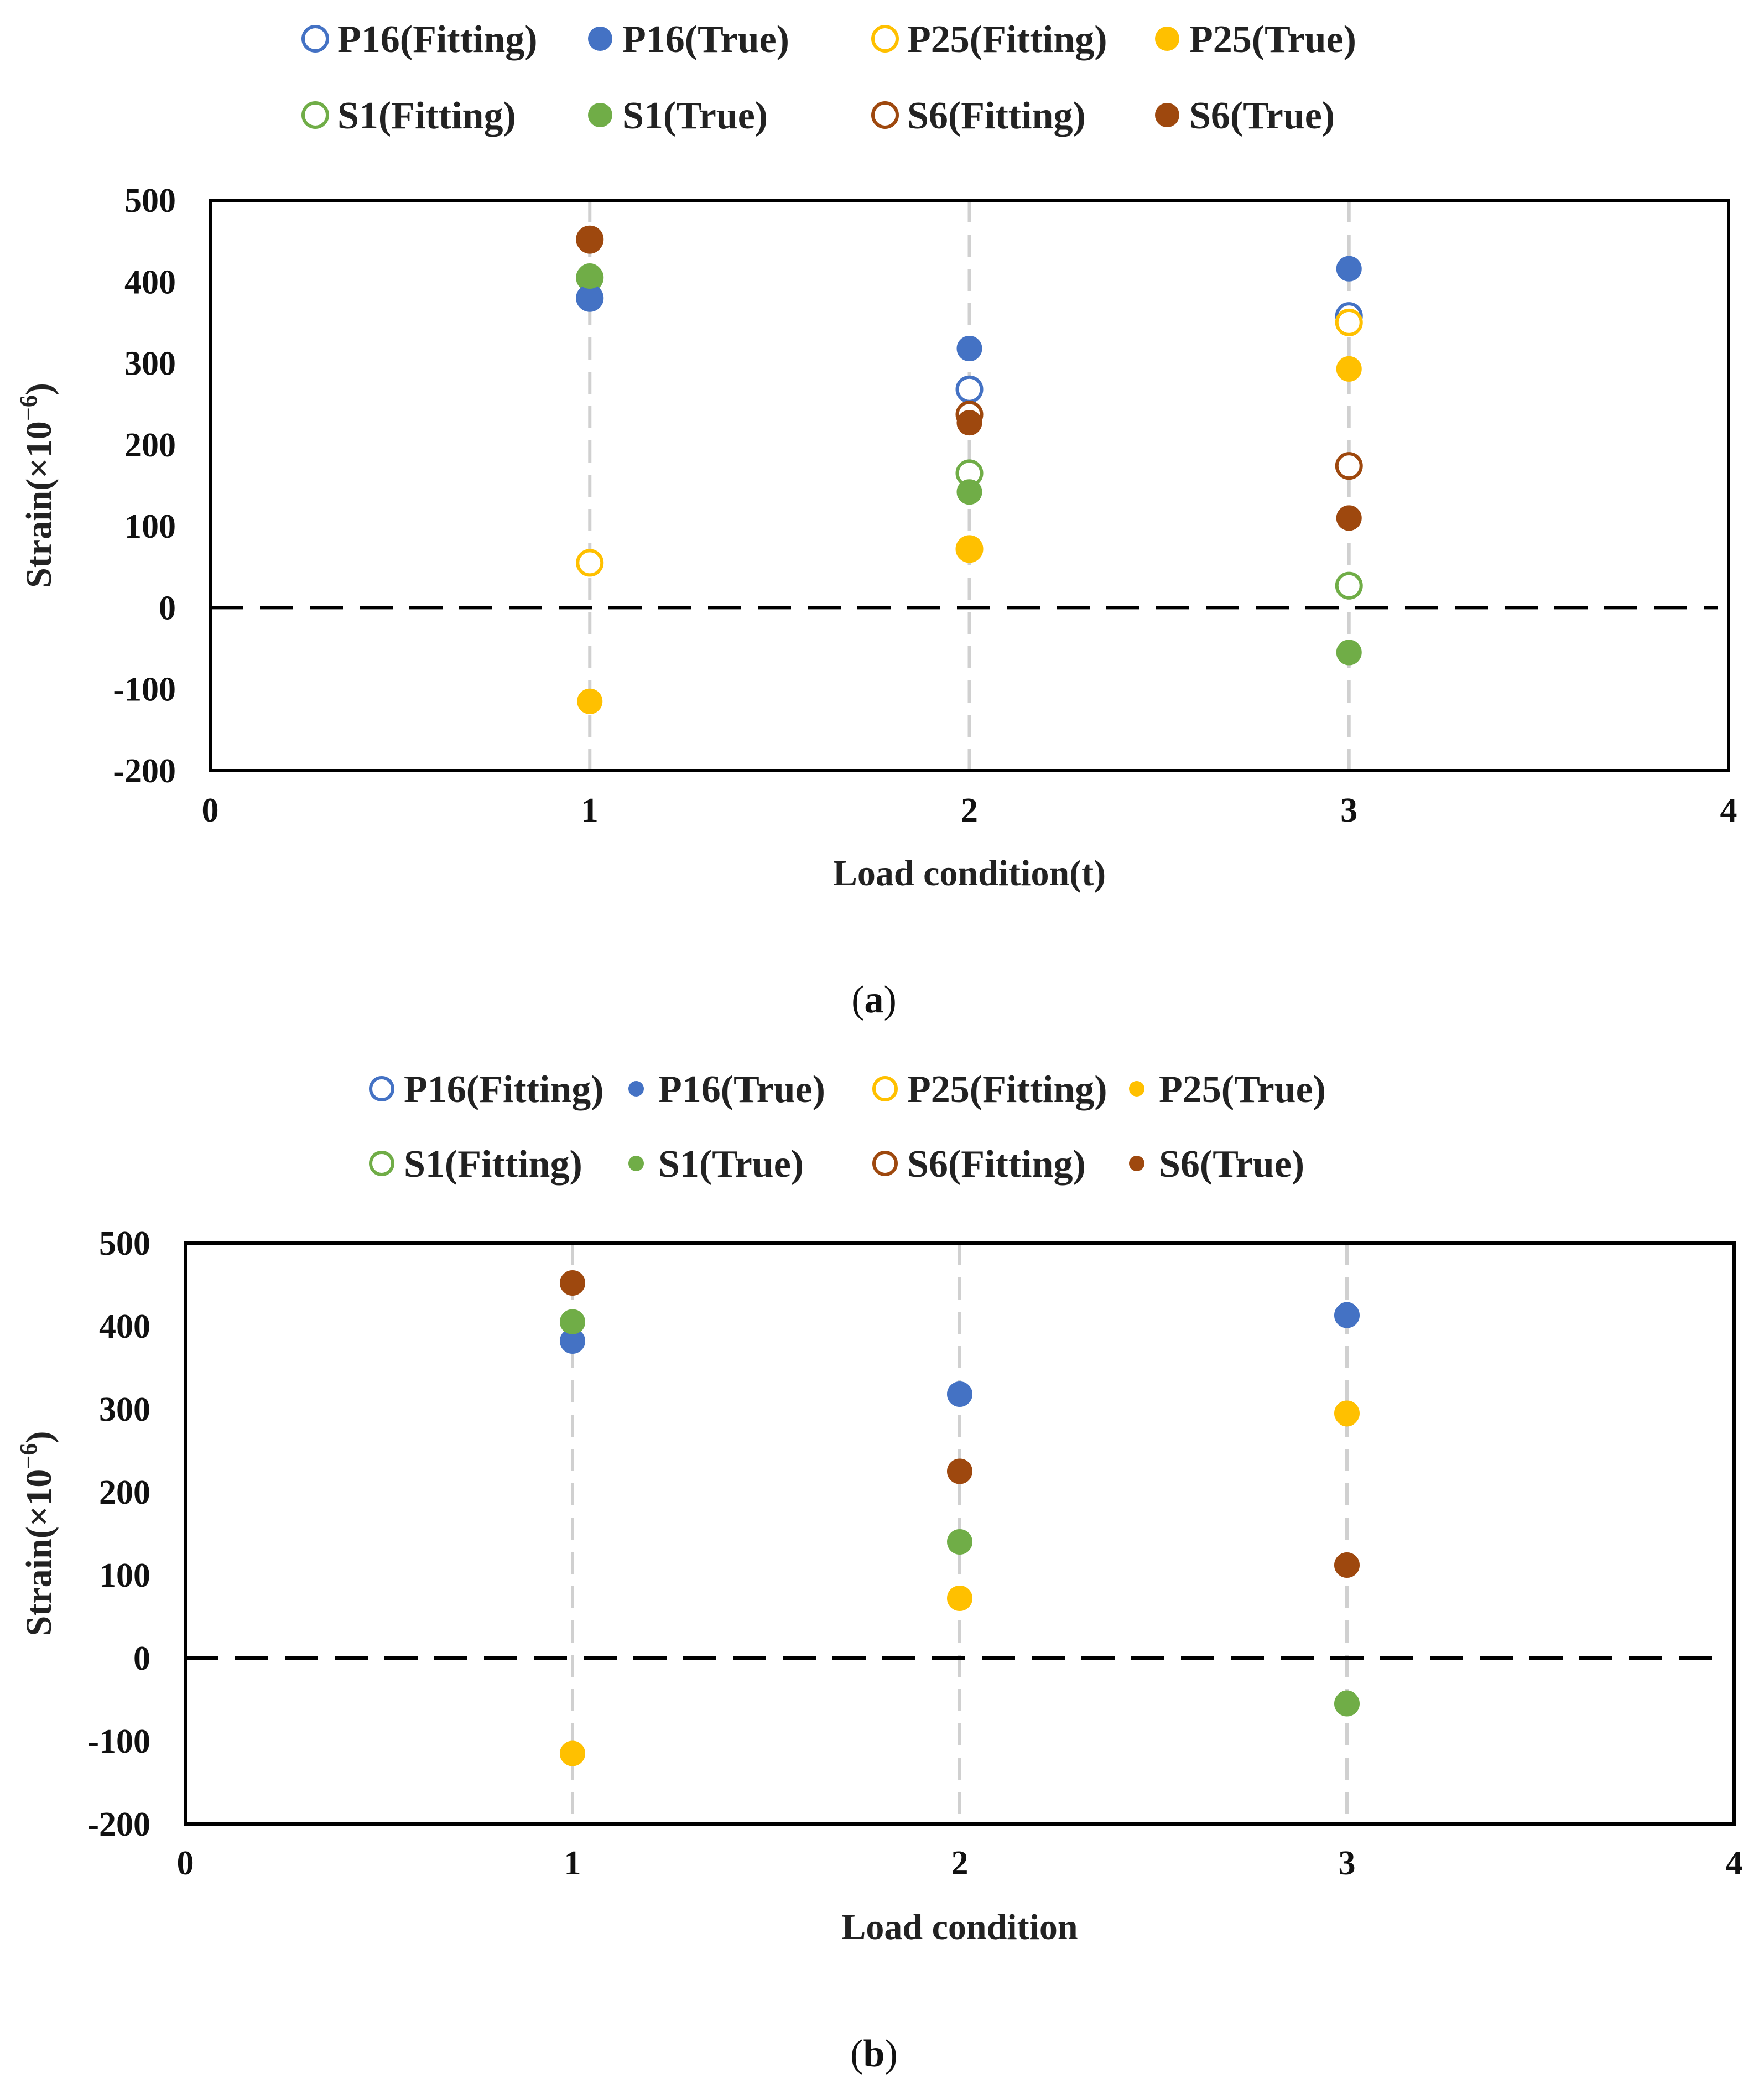  What do you see at coordinates (969, 389) in the screenshot?
I see `point-p16-fitting-x2` at bounding box center [969, 389].